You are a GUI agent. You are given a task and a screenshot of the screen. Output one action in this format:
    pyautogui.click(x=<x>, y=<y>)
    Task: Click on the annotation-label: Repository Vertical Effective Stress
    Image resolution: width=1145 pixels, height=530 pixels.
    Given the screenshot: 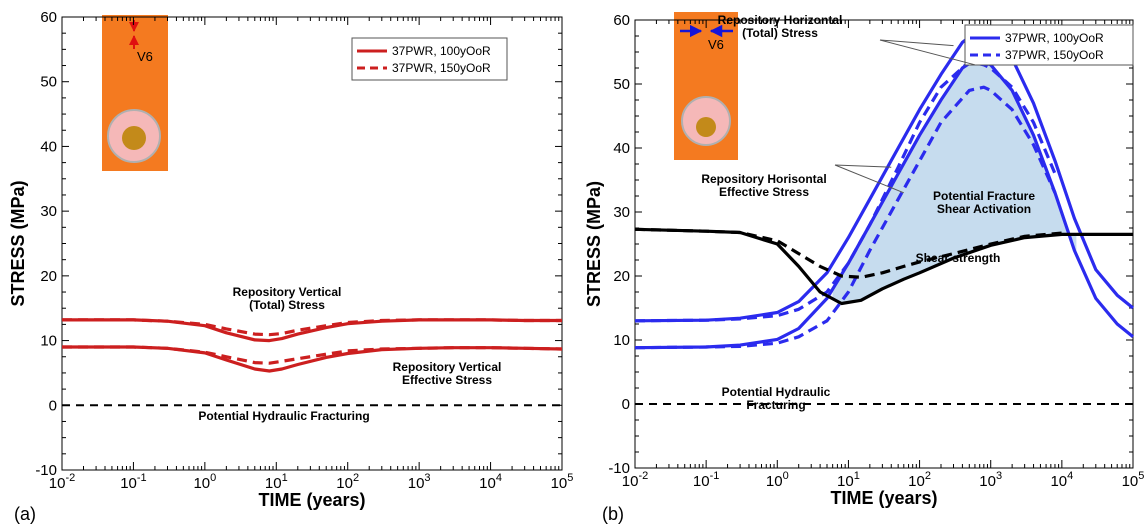 What is the action you would take?
    pyautogui.click(x=447, y=373)
    